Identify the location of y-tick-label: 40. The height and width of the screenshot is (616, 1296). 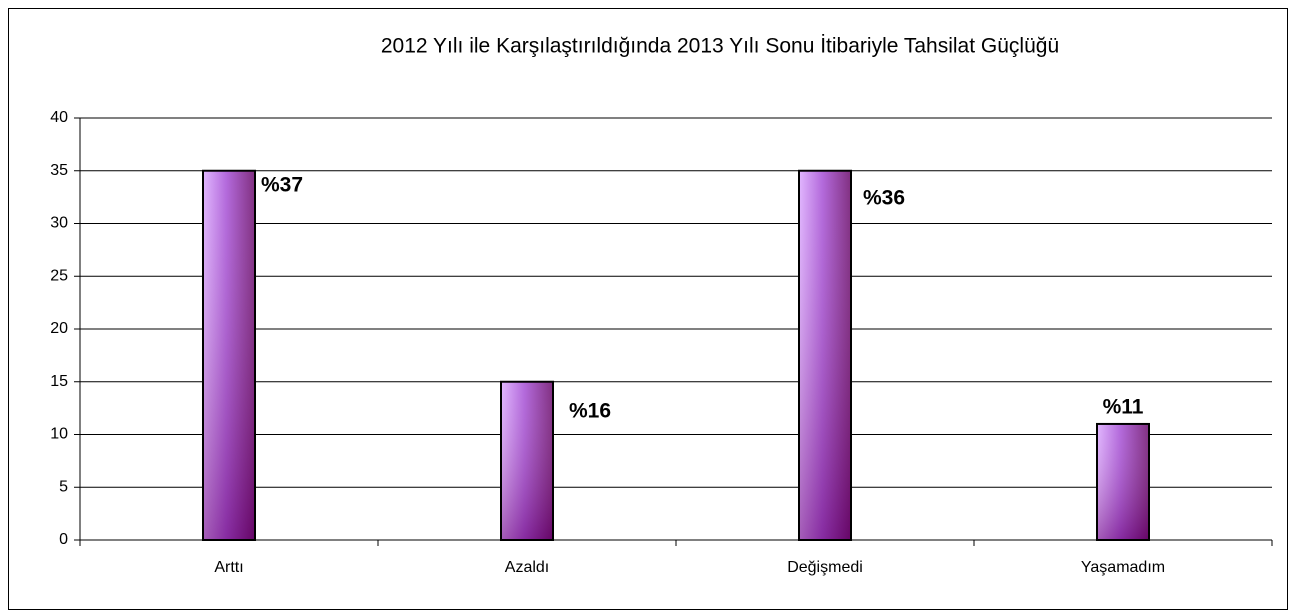
(59, 117).